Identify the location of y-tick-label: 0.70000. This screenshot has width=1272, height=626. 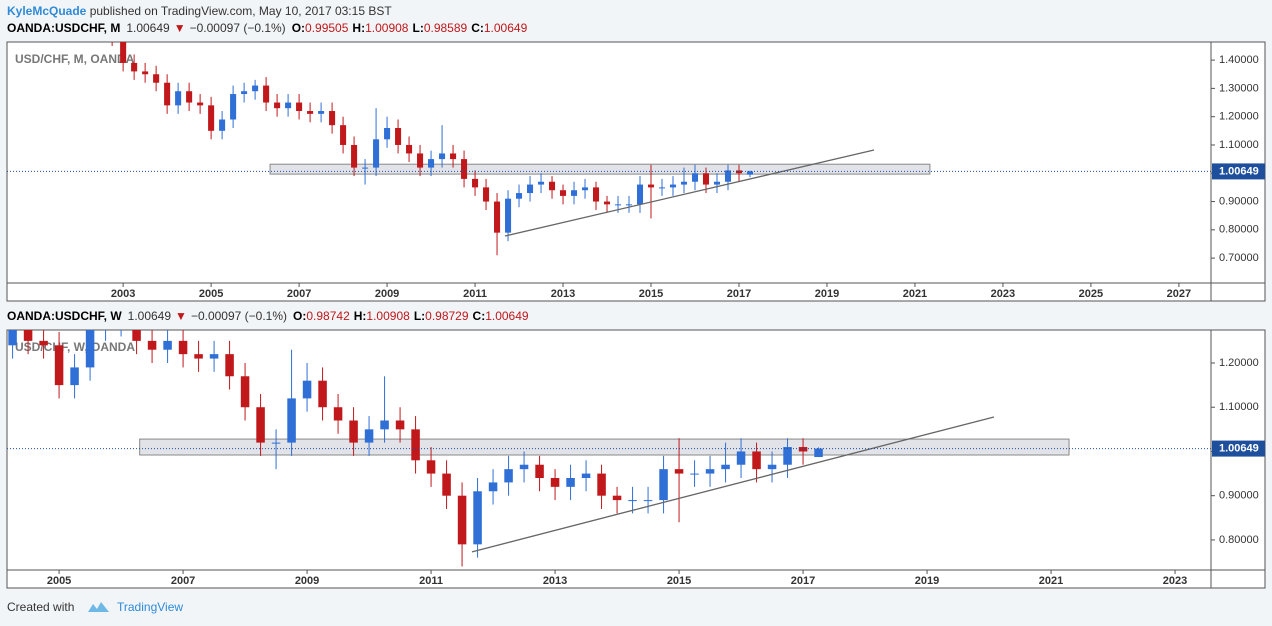
(1239, 258).